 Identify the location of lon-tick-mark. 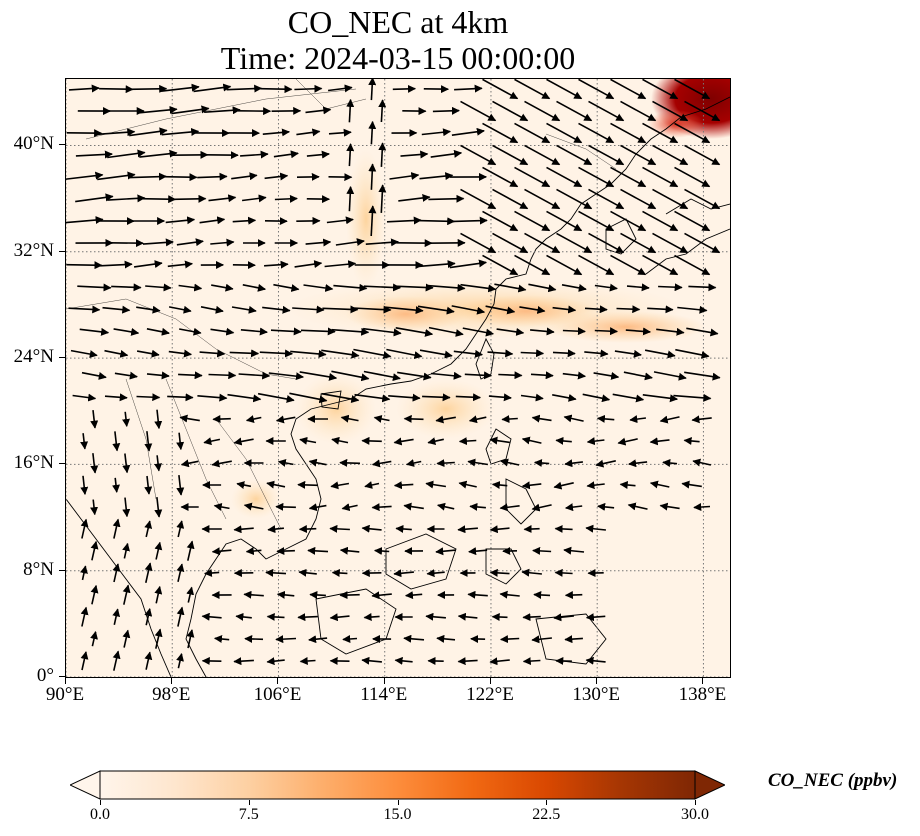
(703, 681).